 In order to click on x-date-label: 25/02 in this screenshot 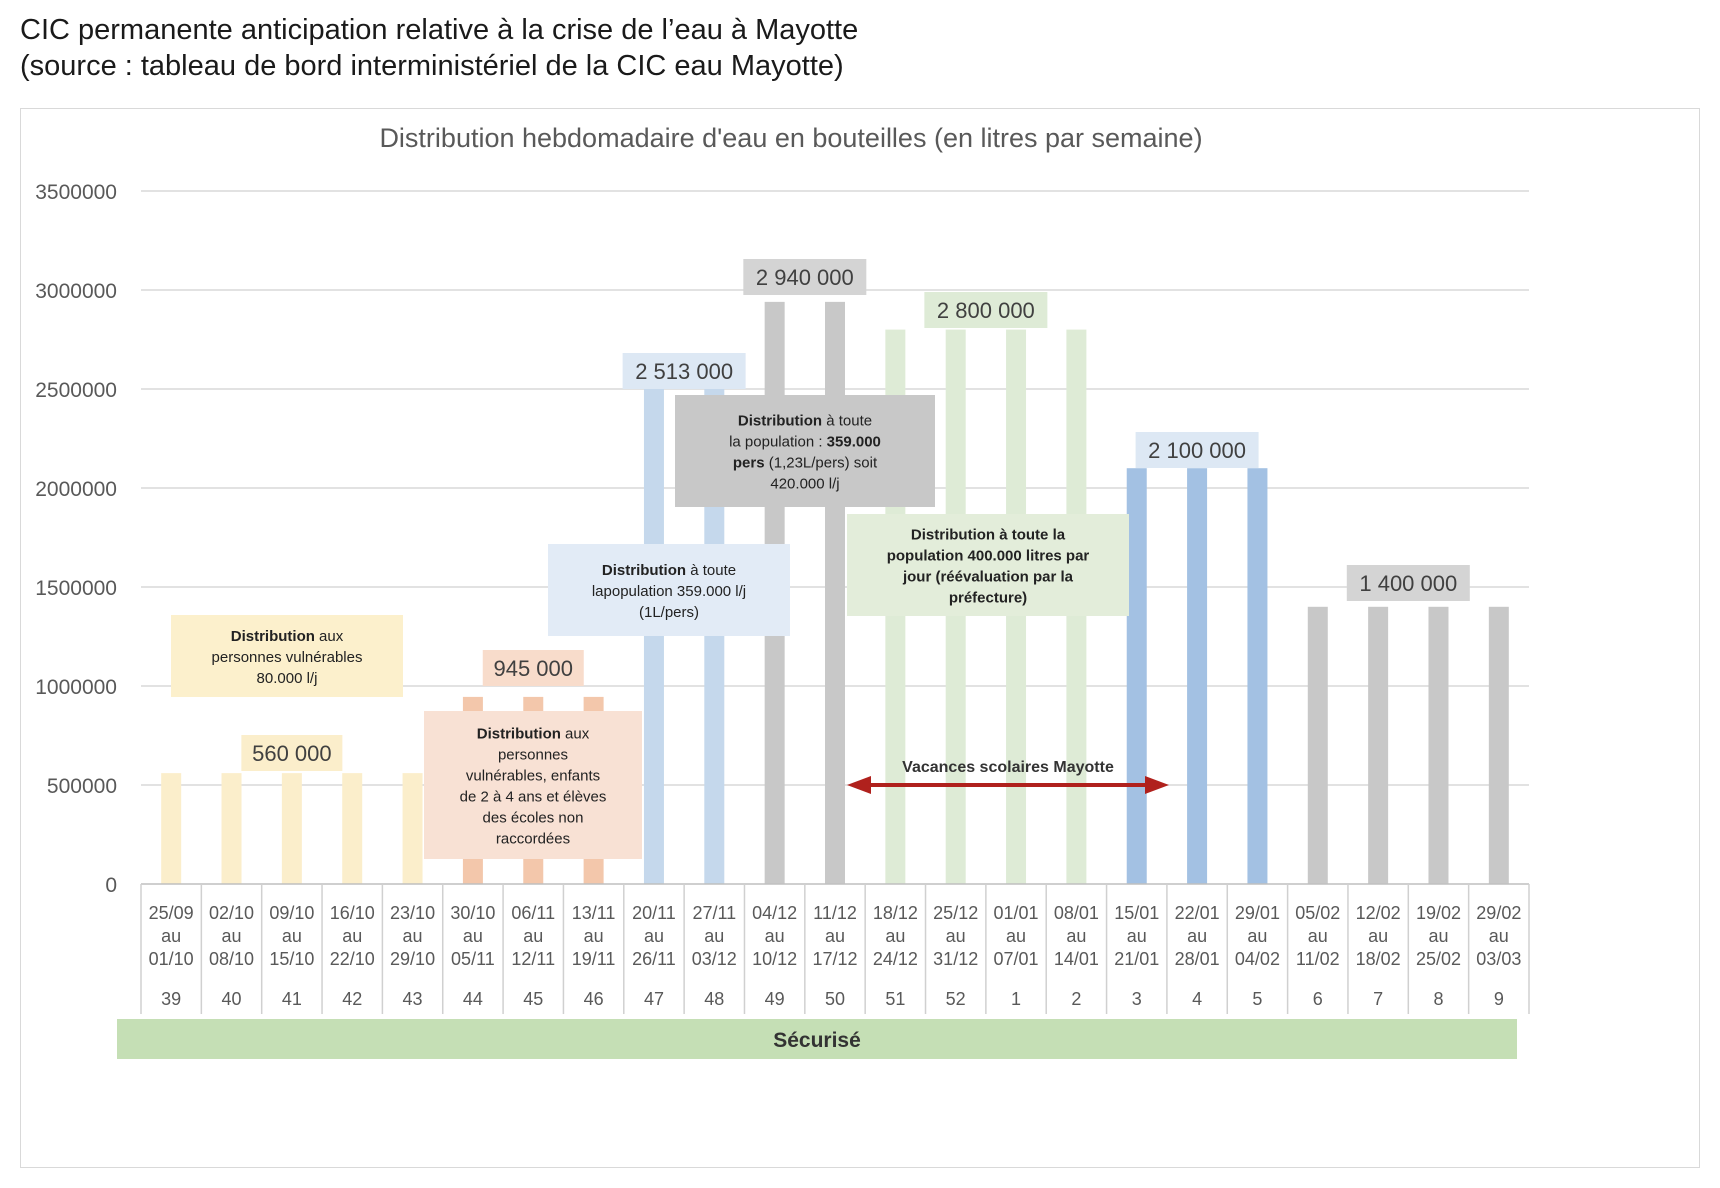, I will do `click(1438, 959)`.